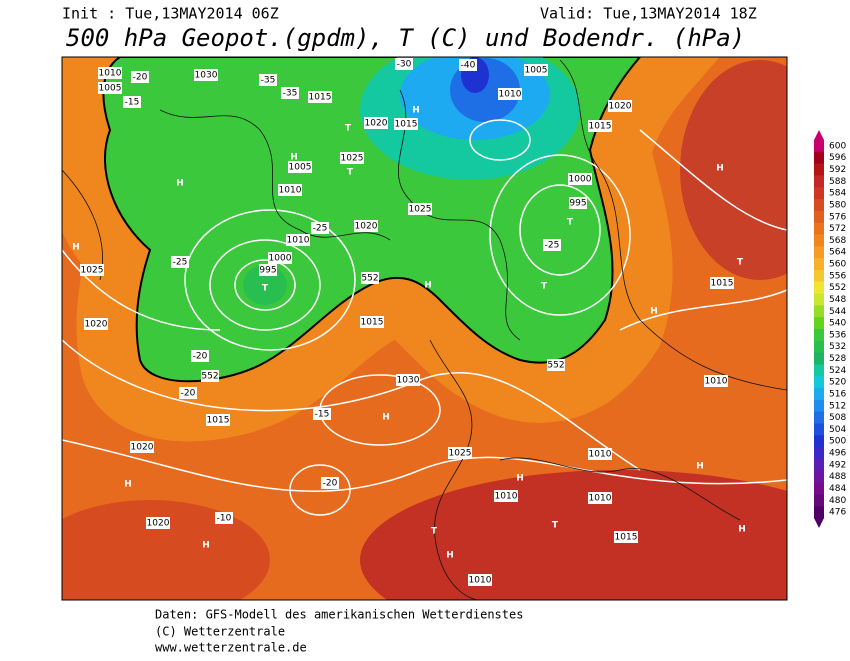 The image size is (850, 661). Describe the element at coordinates (837, 265) in the screenshot. I see `colorbar-label: 560` at that location.